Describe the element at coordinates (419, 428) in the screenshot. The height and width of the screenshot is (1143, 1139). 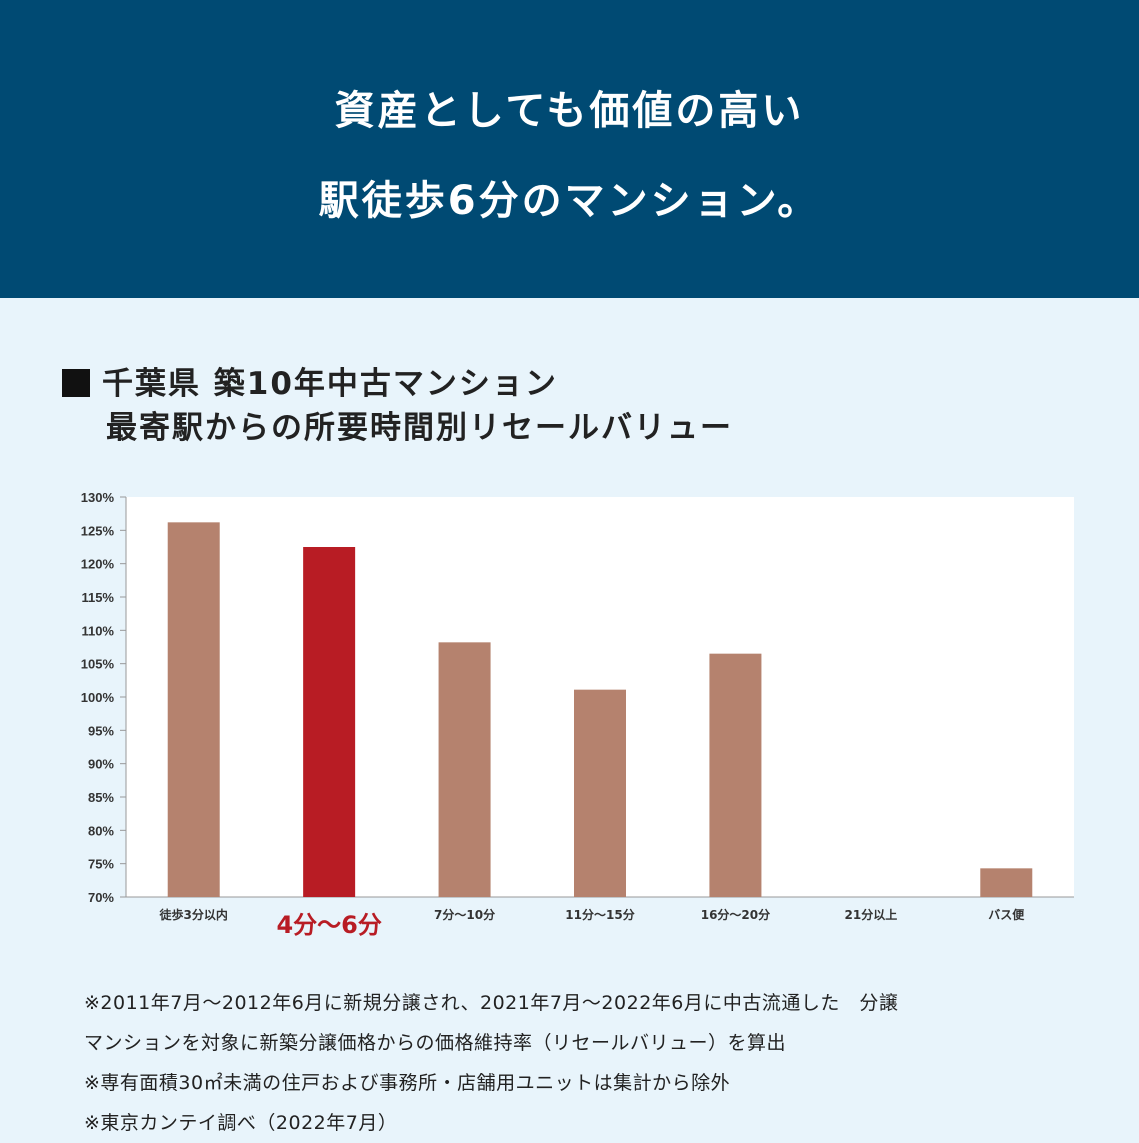
I see `chart-title-line2: 最寄駅からの所要時間別リセールバリュー` at that location.